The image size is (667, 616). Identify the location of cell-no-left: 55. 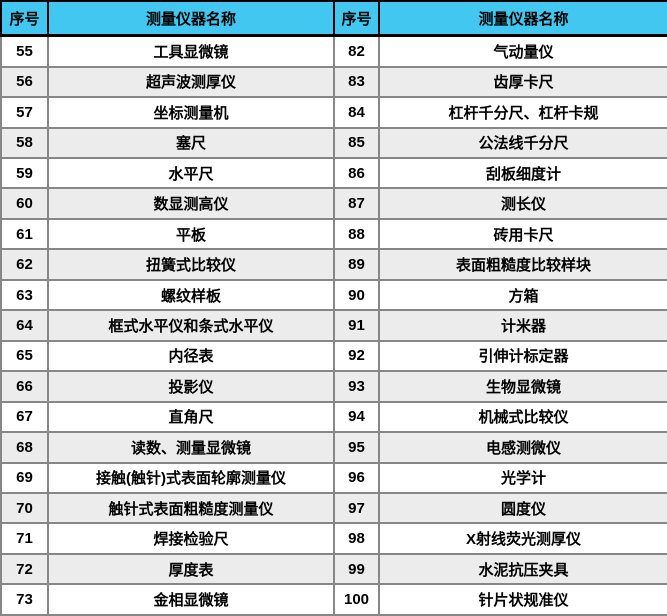
(24, 51).